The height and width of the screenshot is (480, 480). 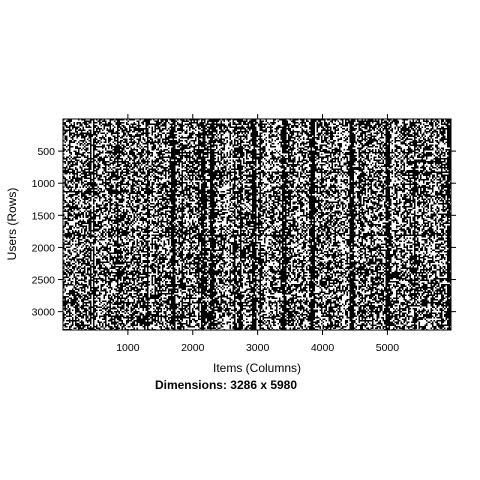 I want to click on x-tick-label: 3000, so click(x=258, y=348).